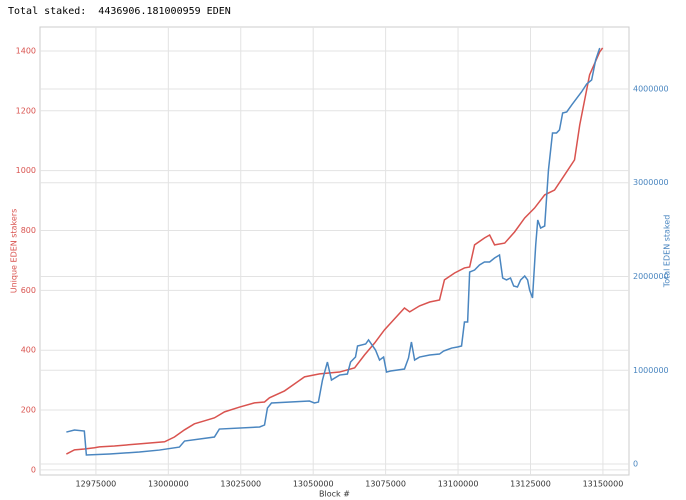 This screenshot has height=500, width=686. I want to click on y-tick-label: 0, so click(33, 469).